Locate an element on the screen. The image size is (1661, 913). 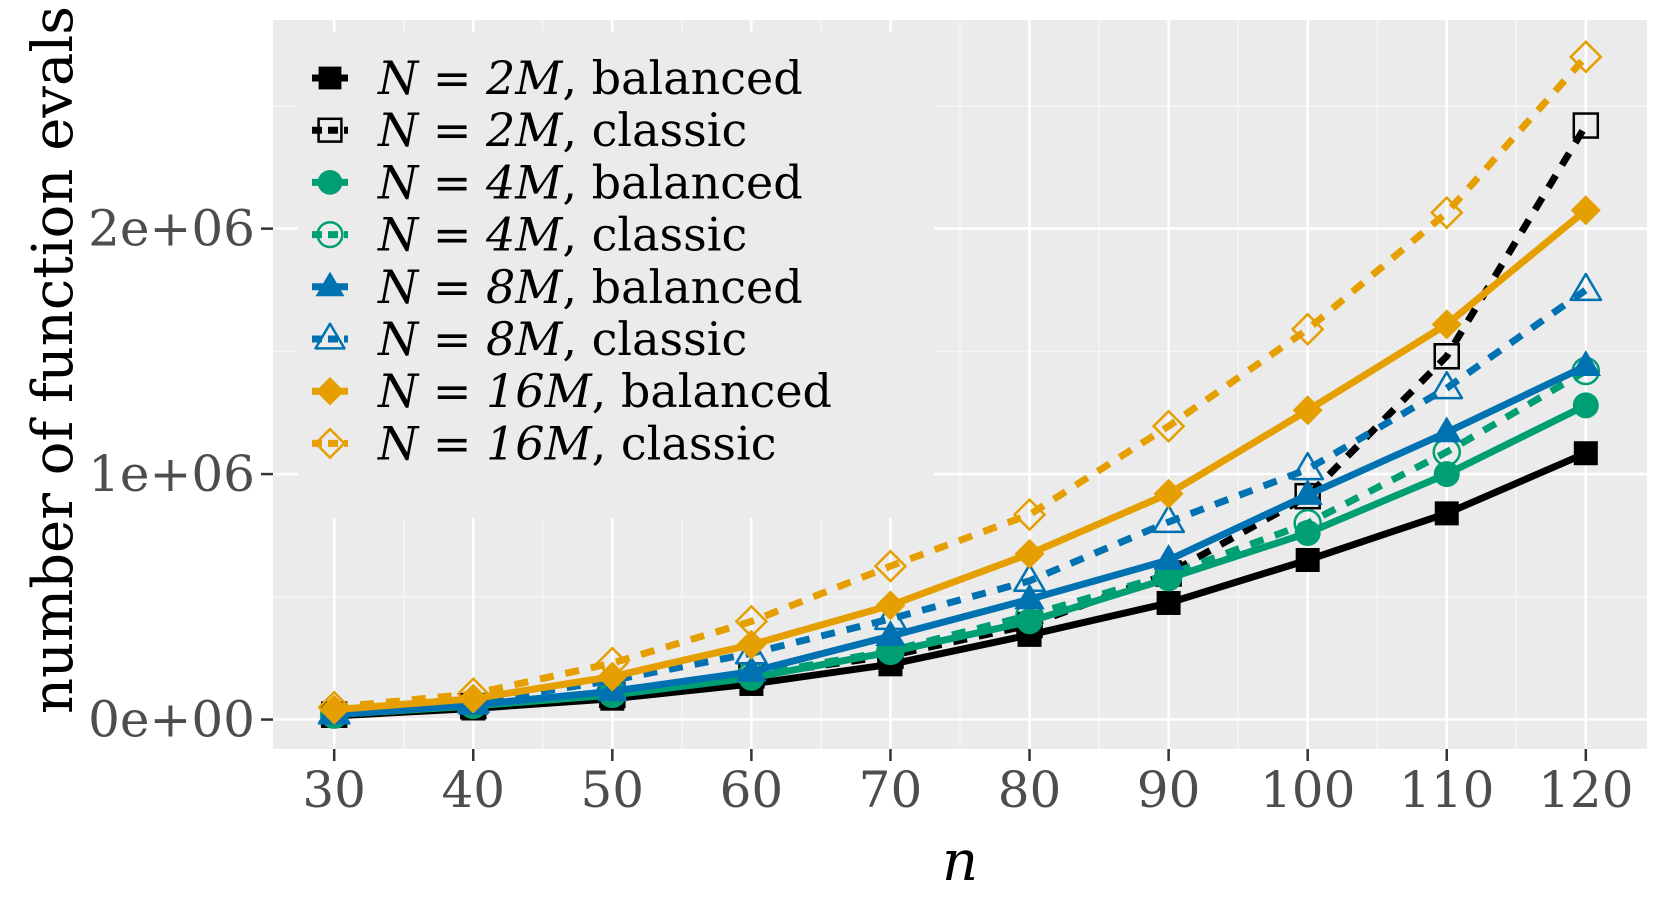
legend-label-0: N = 2M, balanced is located at coordinates (590, 78).